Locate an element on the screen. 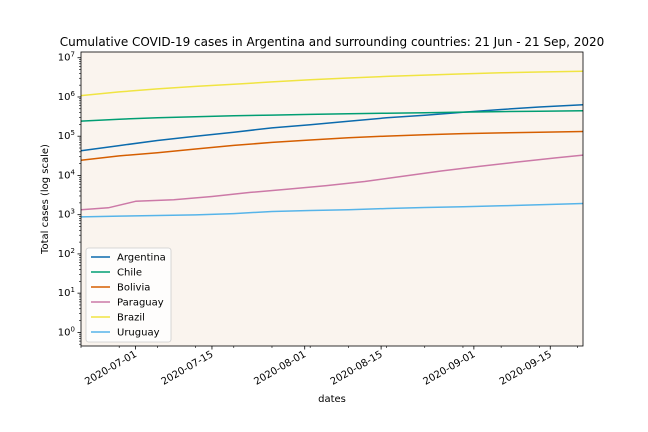 This screenshot has height=432, width=648. y-tick-exponent: 0 is located at coordinates (73, 329).